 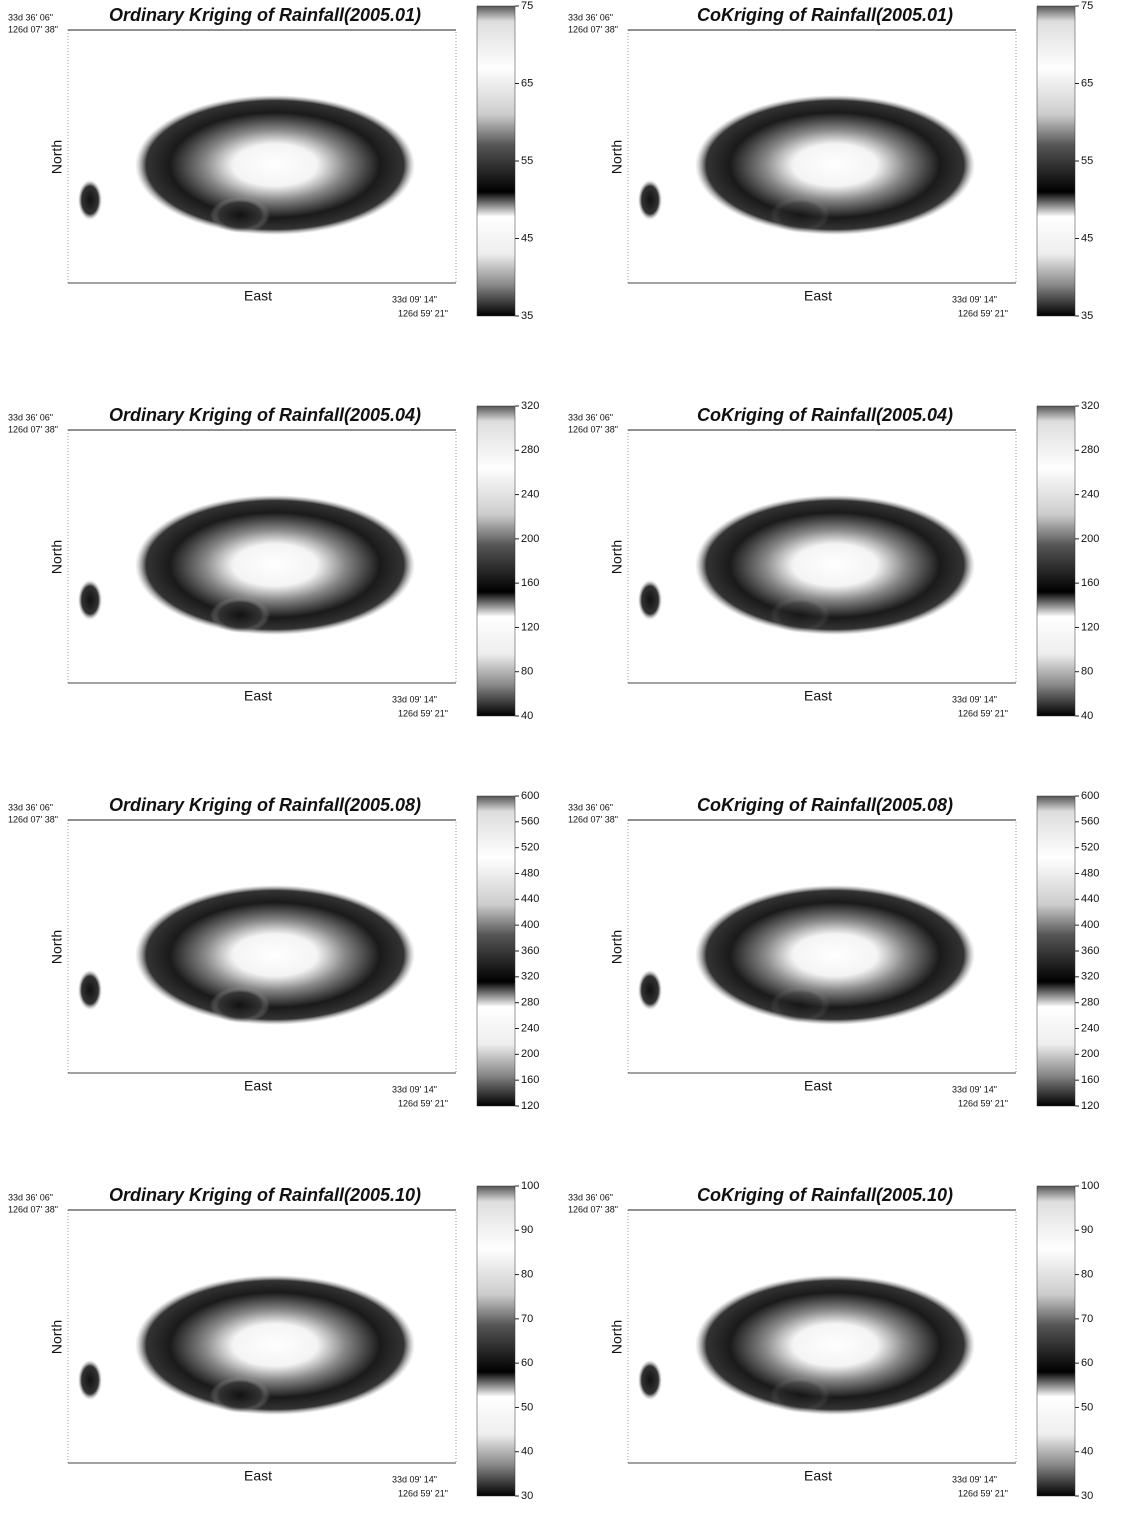 I want to click on colorbar-tick-label: 600, so click(x=530, y=796).